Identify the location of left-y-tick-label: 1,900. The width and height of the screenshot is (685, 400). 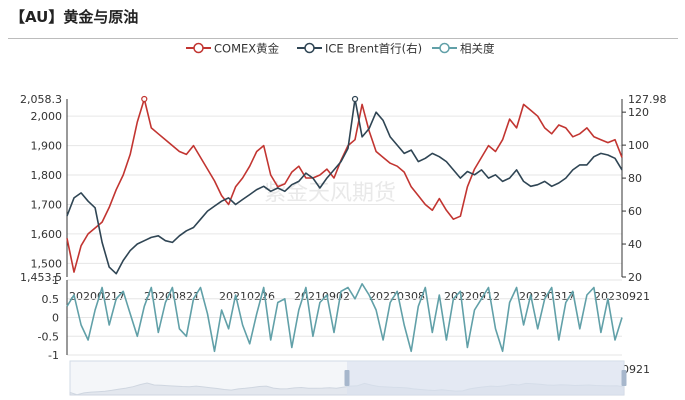
(47, 146).